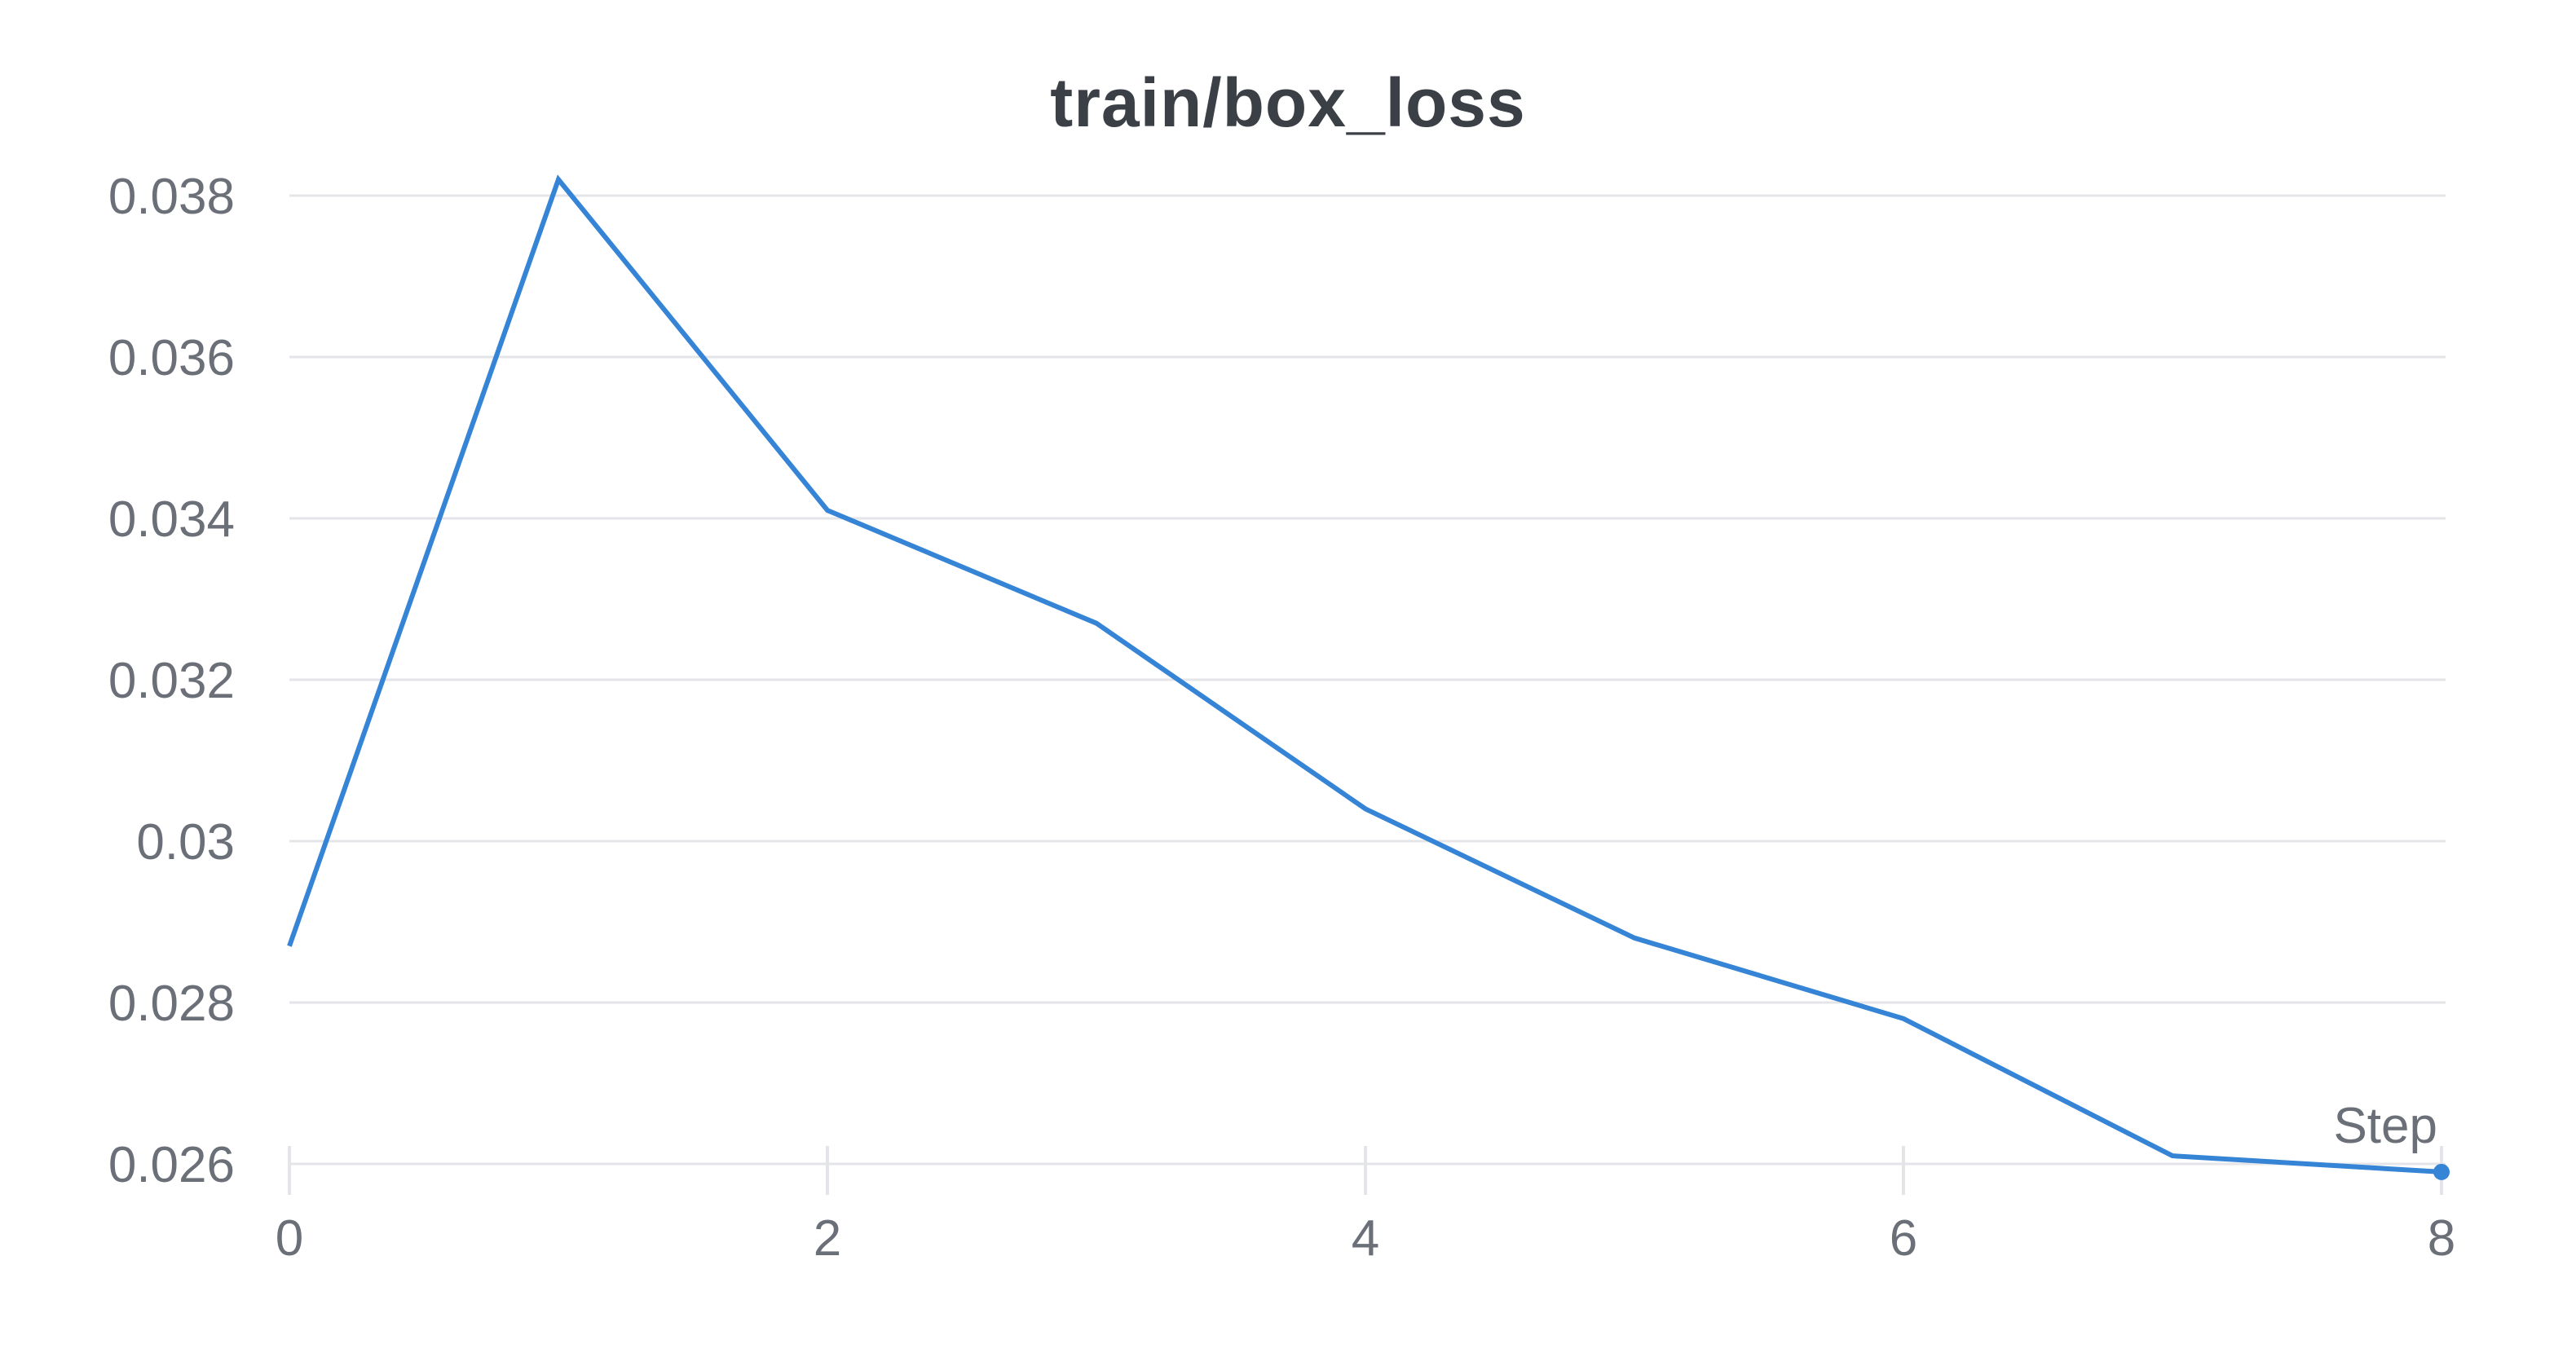  I want to click on x-tick-label: 4, so click(1365, 1238).